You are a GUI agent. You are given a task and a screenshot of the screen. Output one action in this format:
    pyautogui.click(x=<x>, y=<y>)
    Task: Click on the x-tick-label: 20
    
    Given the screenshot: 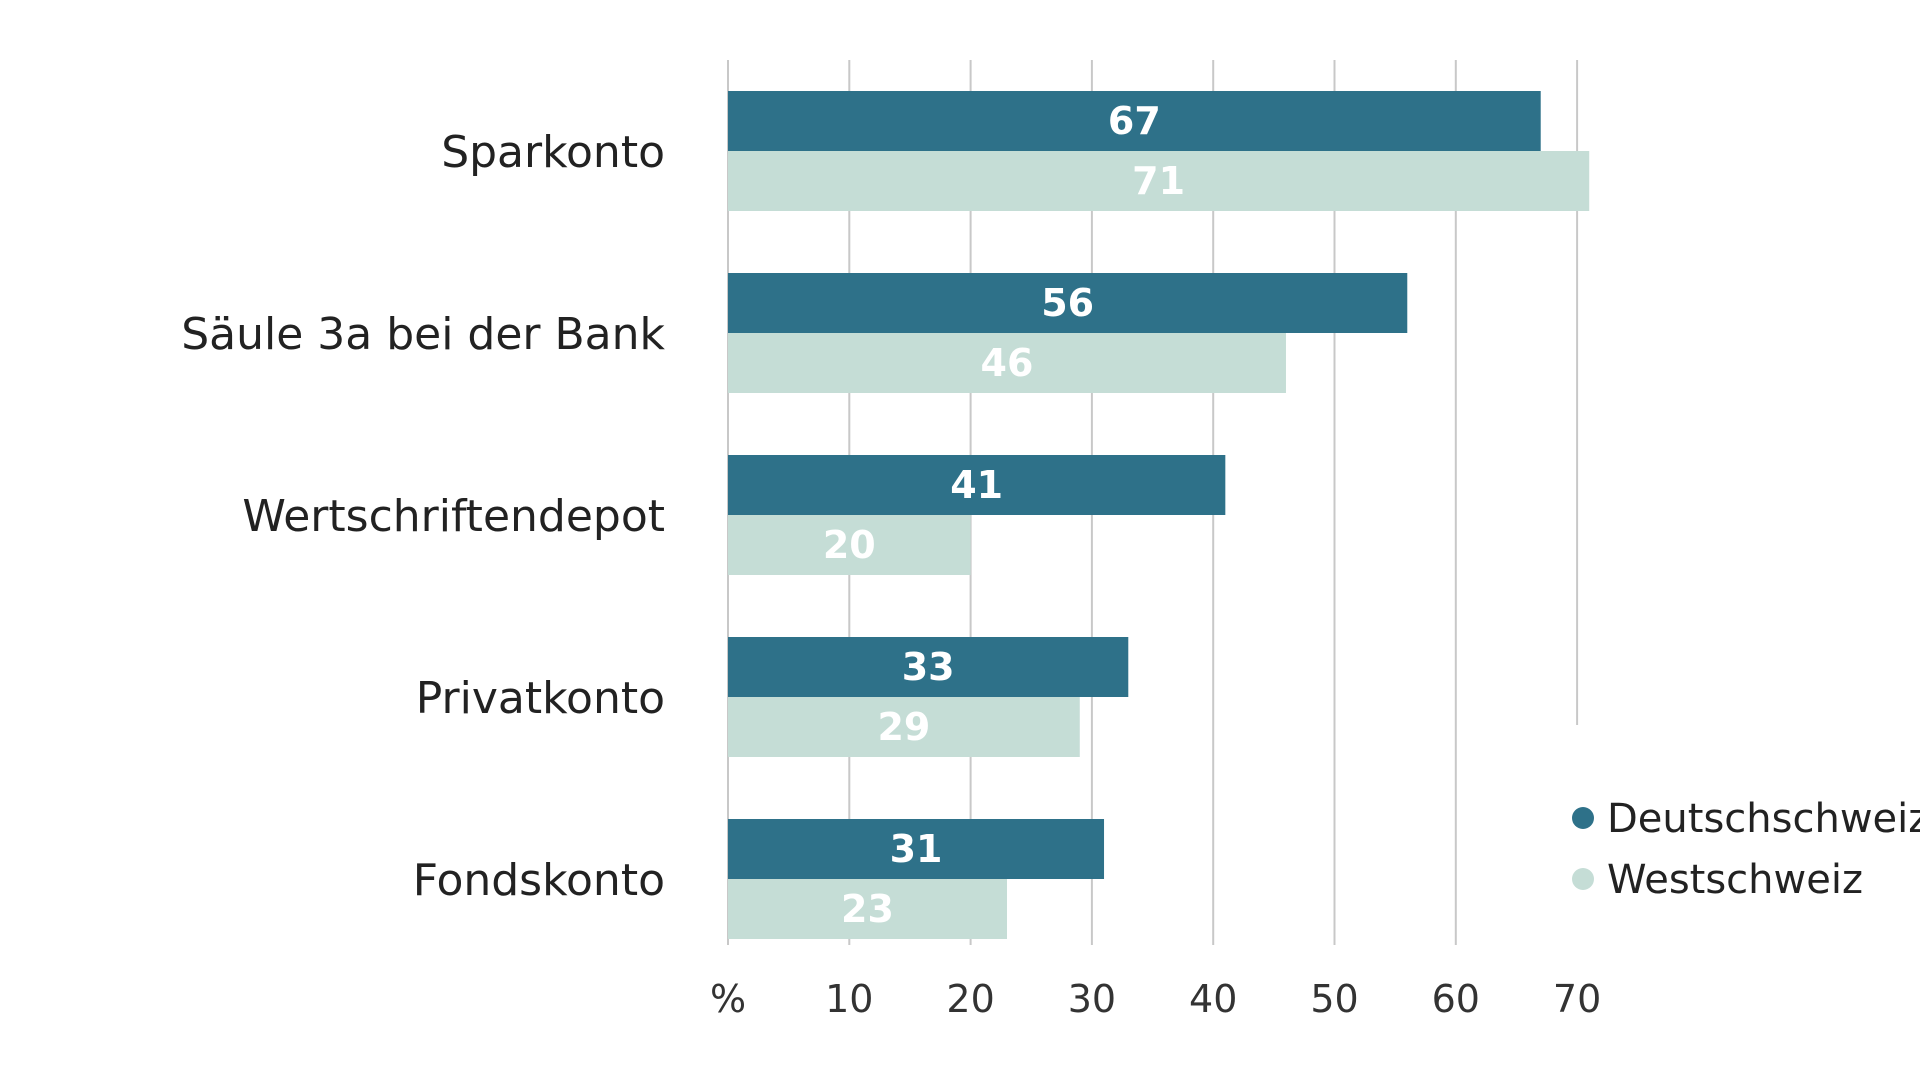 What is the action you would take?
    pyautogui.click(x=970, y=999)
    